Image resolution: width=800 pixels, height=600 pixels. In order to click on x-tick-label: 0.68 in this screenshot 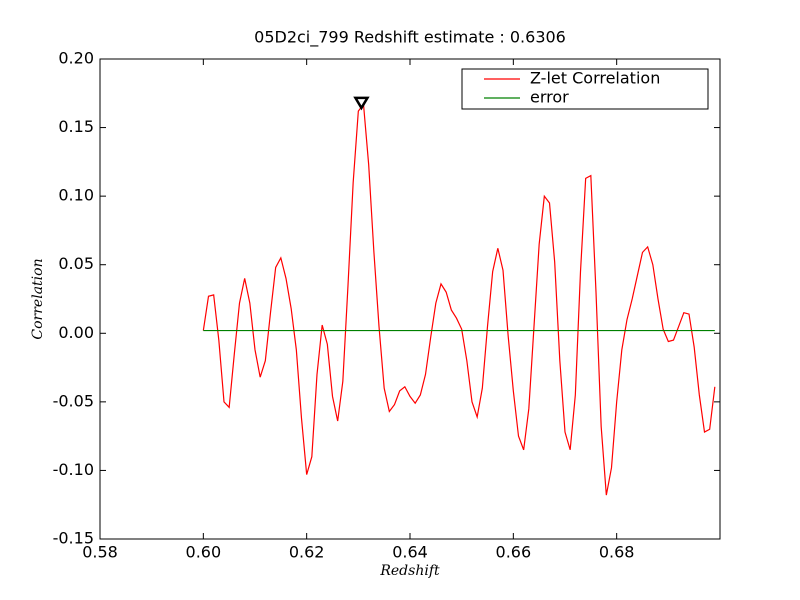, I will do `click(617, 552)`.